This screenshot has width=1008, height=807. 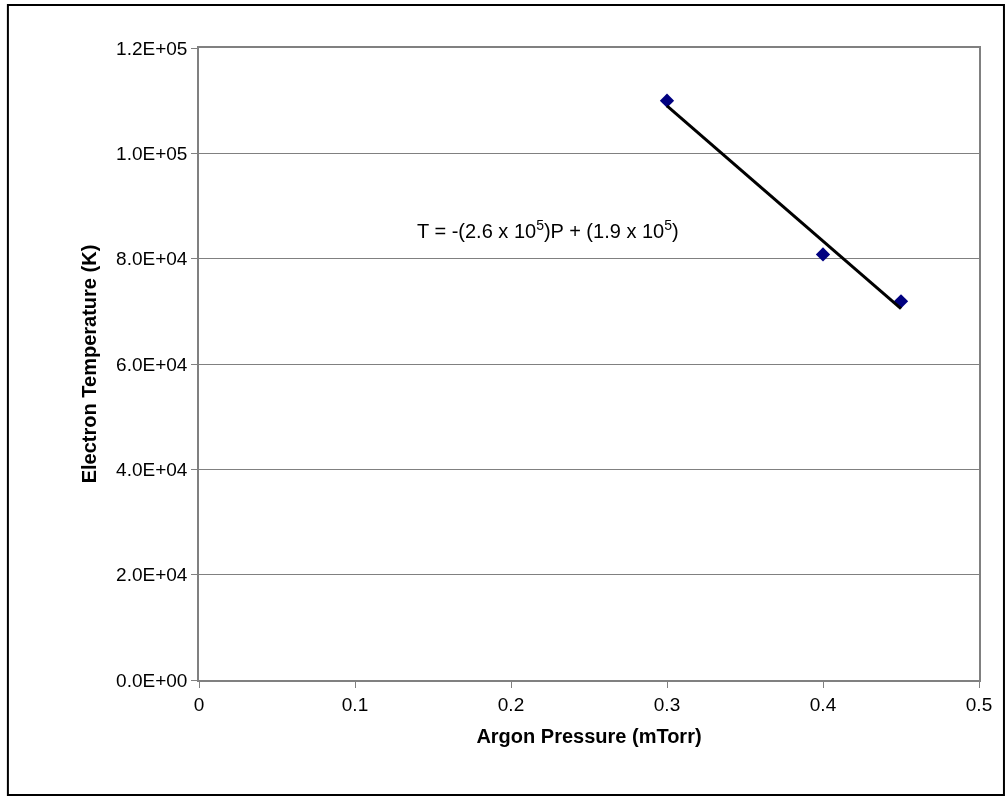 I want to click on y-tick-label: 1.0E+05, so click(x=152, y=153).